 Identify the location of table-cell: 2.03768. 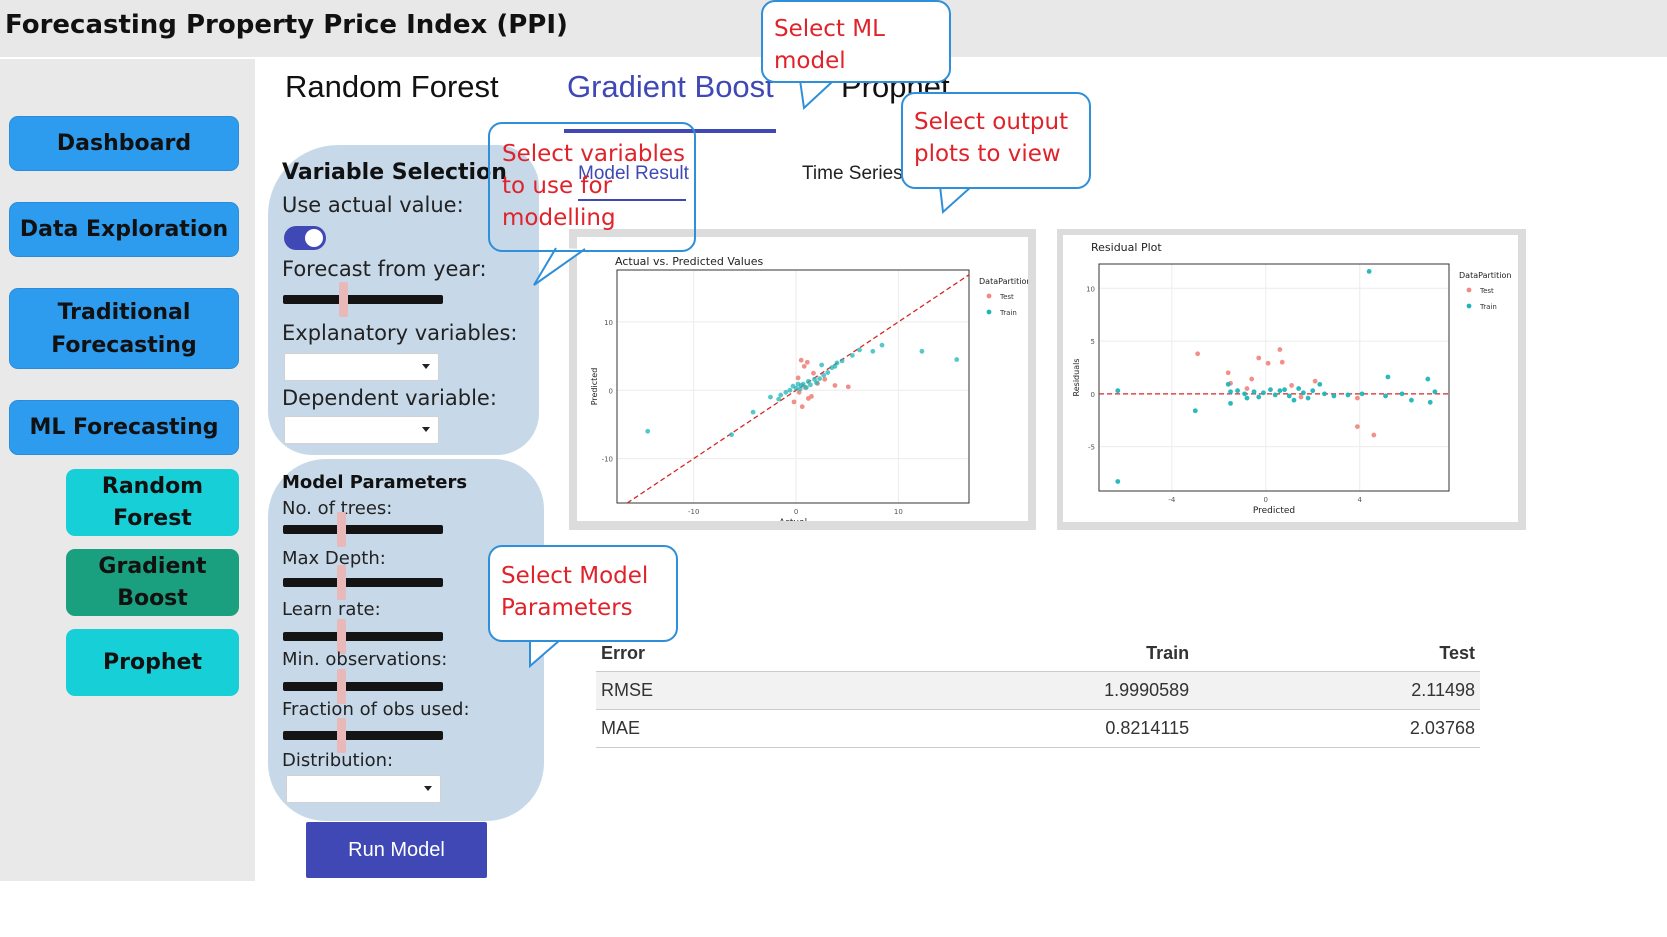
(1337, 728).